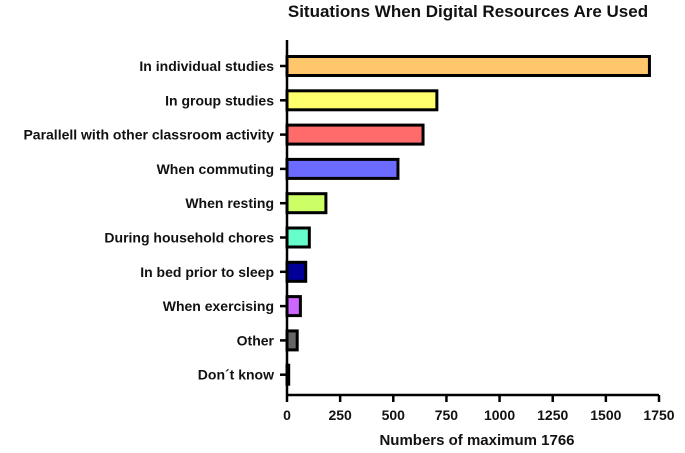 The width and height of the screenshot is (685, 453). I want to click on x-tick-label: 0, so click(287, 415).